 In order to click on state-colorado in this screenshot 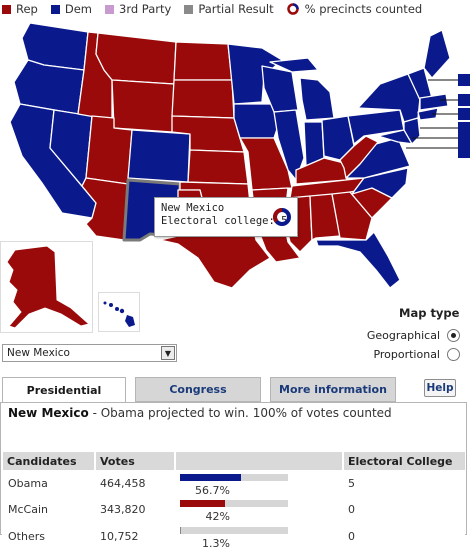, I will do `click(159, 156)`.